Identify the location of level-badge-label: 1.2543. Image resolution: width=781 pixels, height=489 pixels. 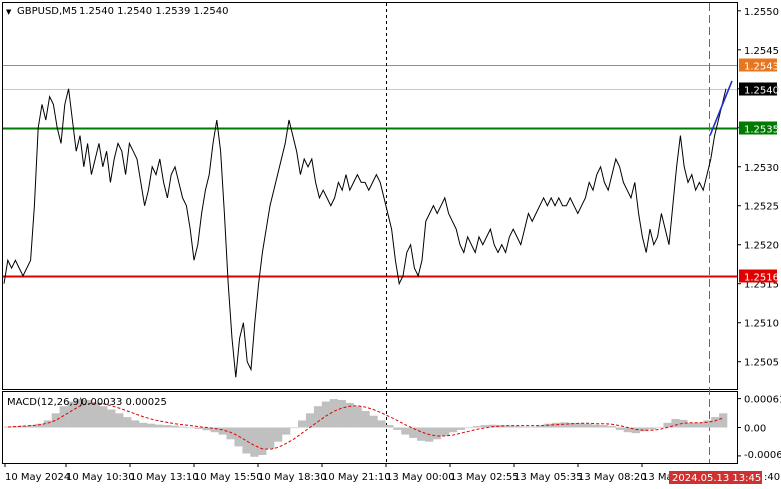
(761, 67).